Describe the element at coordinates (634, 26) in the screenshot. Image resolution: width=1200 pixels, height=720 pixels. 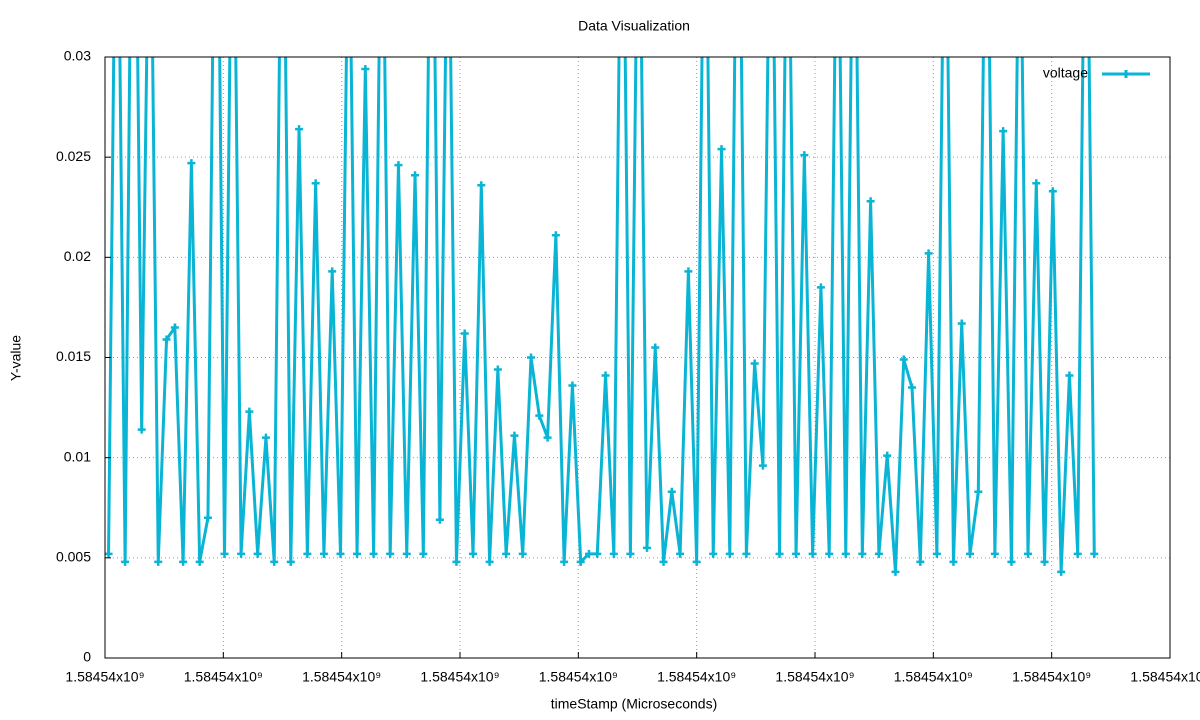
I see `chart-title: Data Visualization` at that location.